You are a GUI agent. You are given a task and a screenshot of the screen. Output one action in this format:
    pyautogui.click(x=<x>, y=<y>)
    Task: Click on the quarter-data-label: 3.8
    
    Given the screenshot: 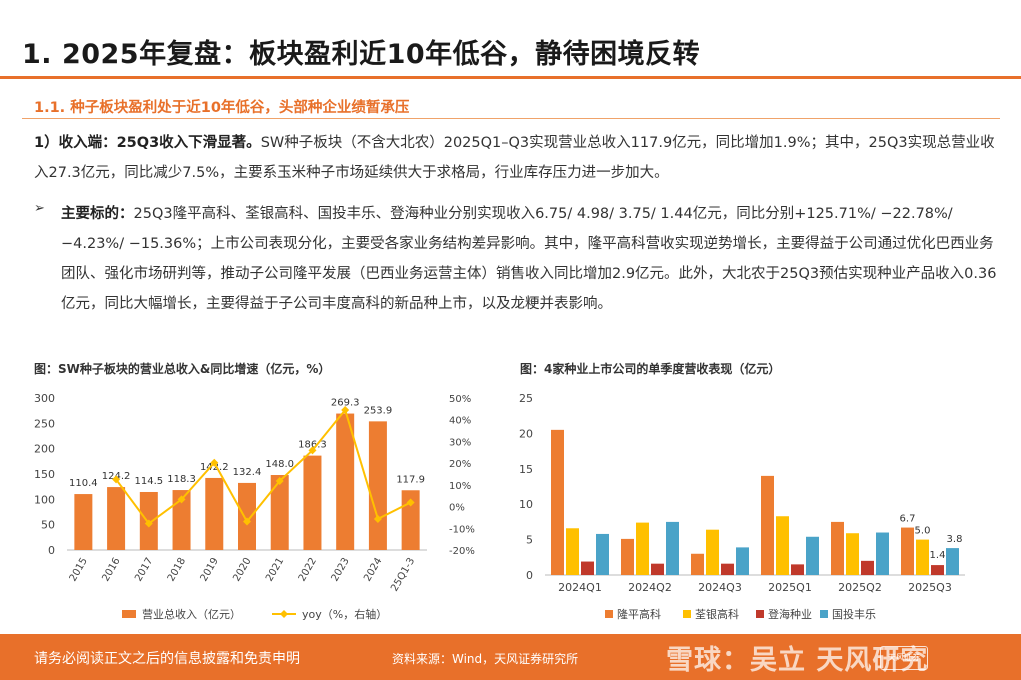 What is the action you would take?
    pyautogui.click(x=955, y=539)
    